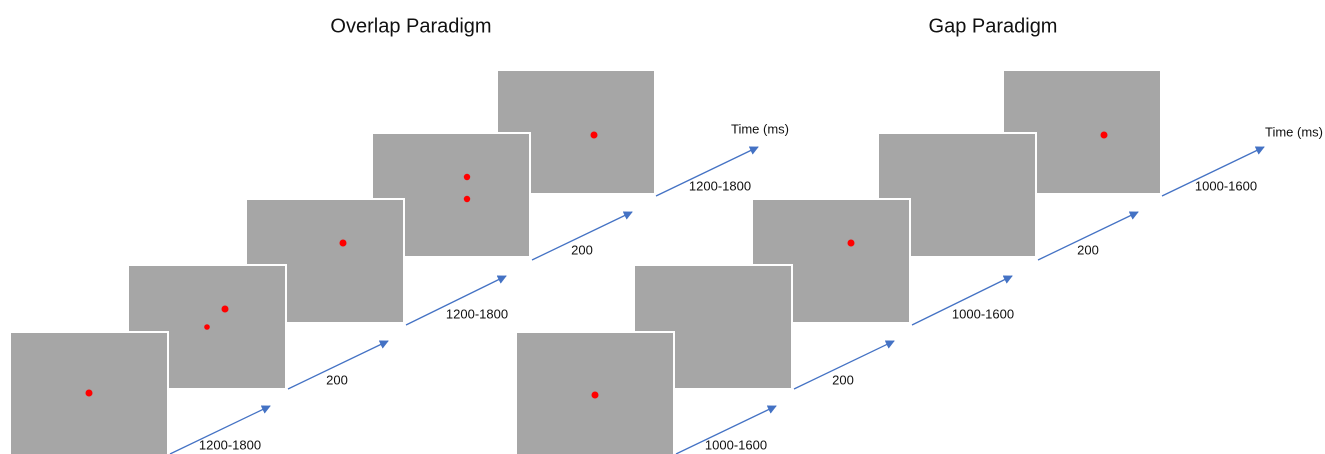 The image size is (1325, 454). Describe the element at coordinates (410, 26) in the screenshot. I see `panel-title: Overlap Paradigm` at that location.